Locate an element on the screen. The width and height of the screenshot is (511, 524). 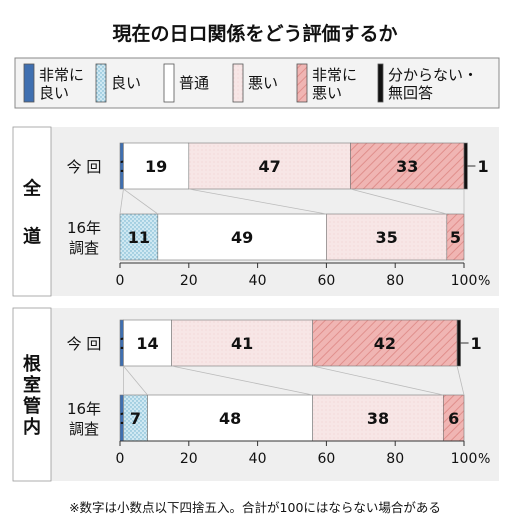
data-label-good: 11 is located at coordinates (139, 237).